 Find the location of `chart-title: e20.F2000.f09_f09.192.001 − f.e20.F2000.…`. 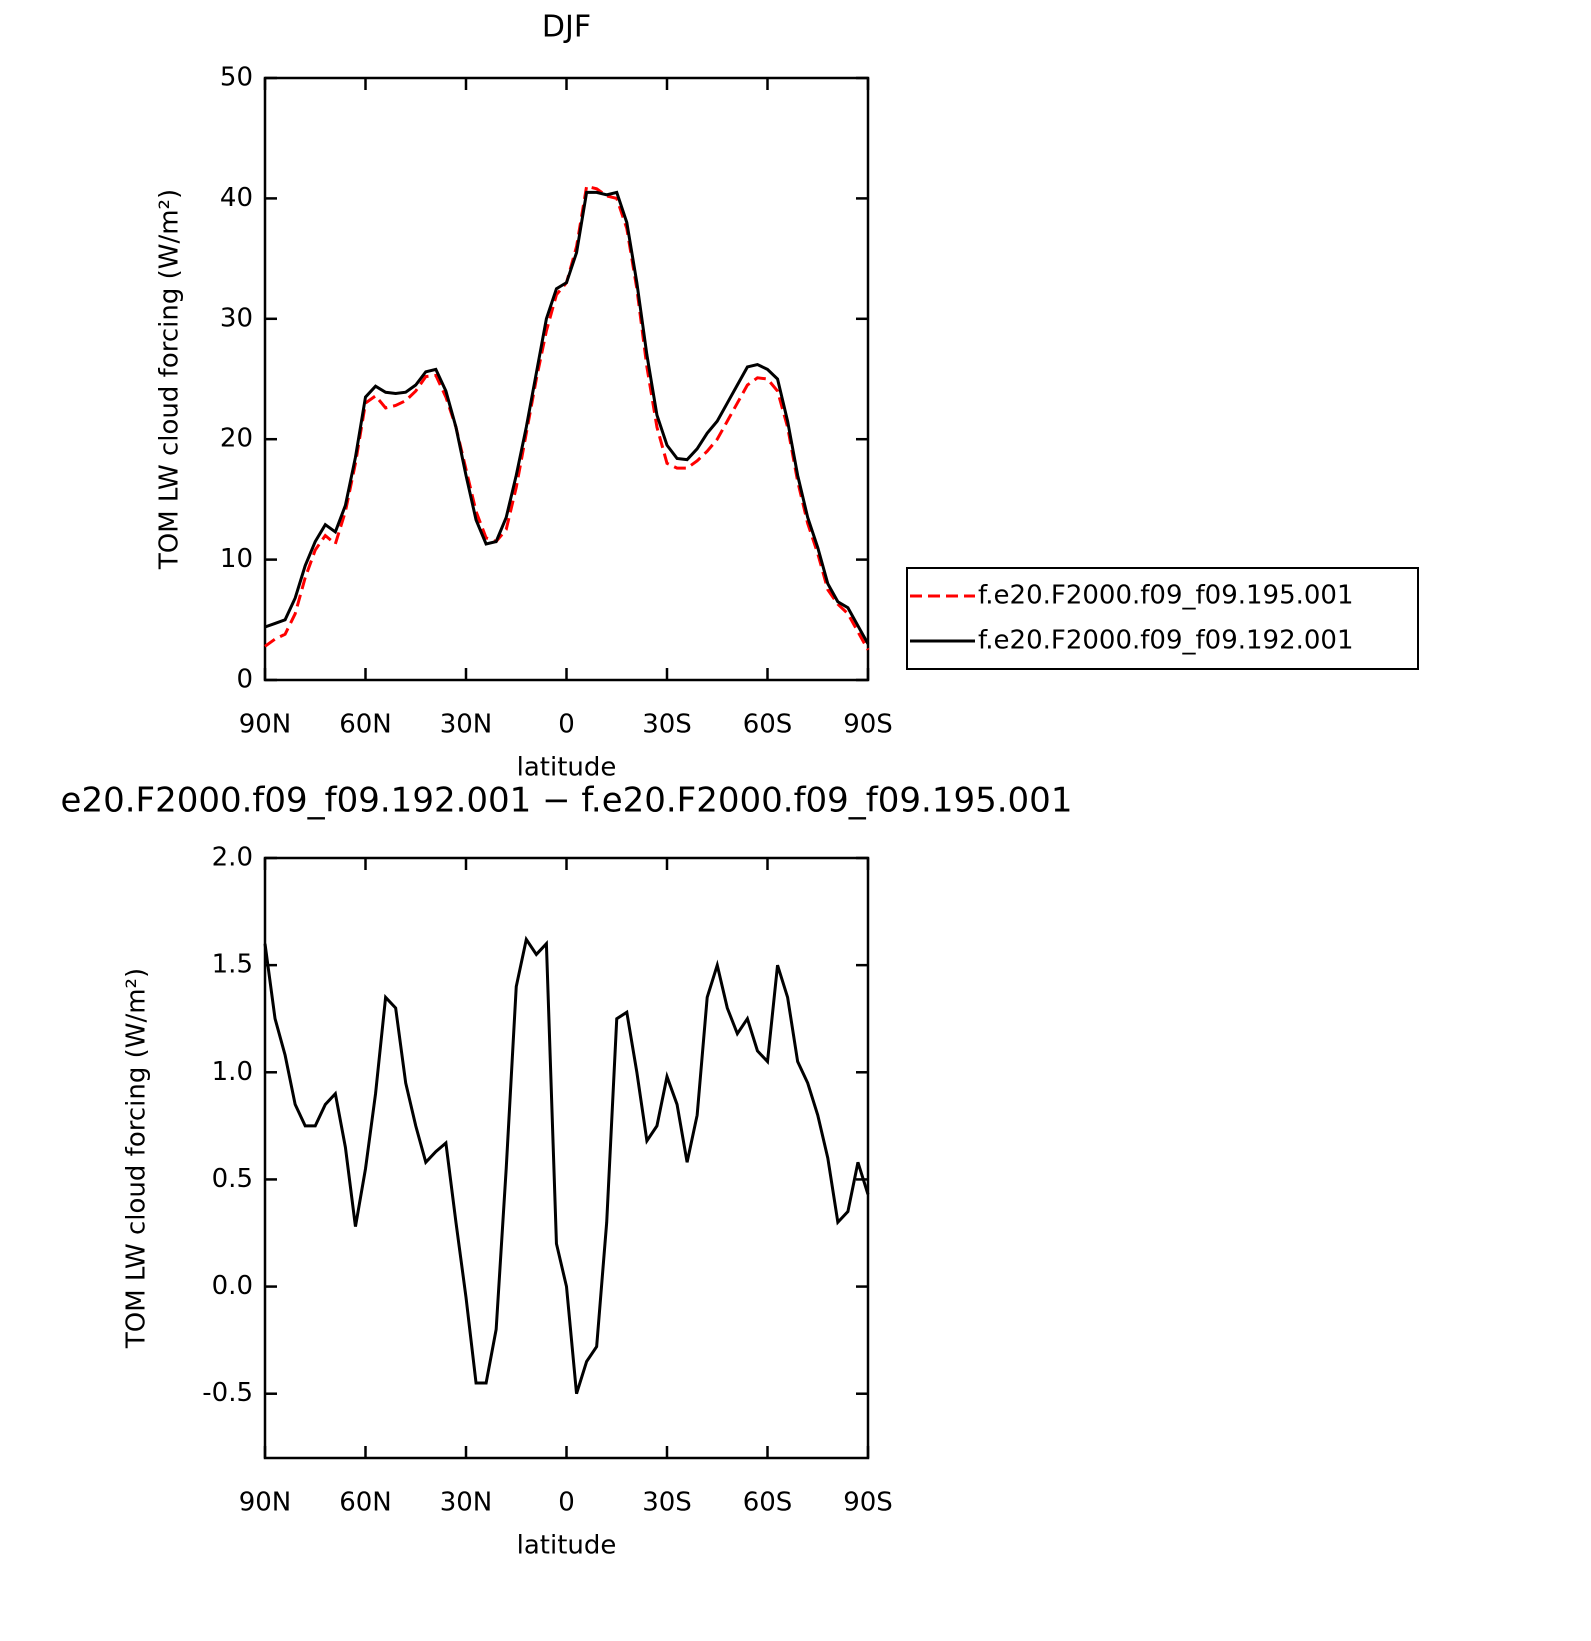

chart-title: e20.F2000.f09_f09.192.001 − f.e20.F2000.… is located at coordinates (567, 801).